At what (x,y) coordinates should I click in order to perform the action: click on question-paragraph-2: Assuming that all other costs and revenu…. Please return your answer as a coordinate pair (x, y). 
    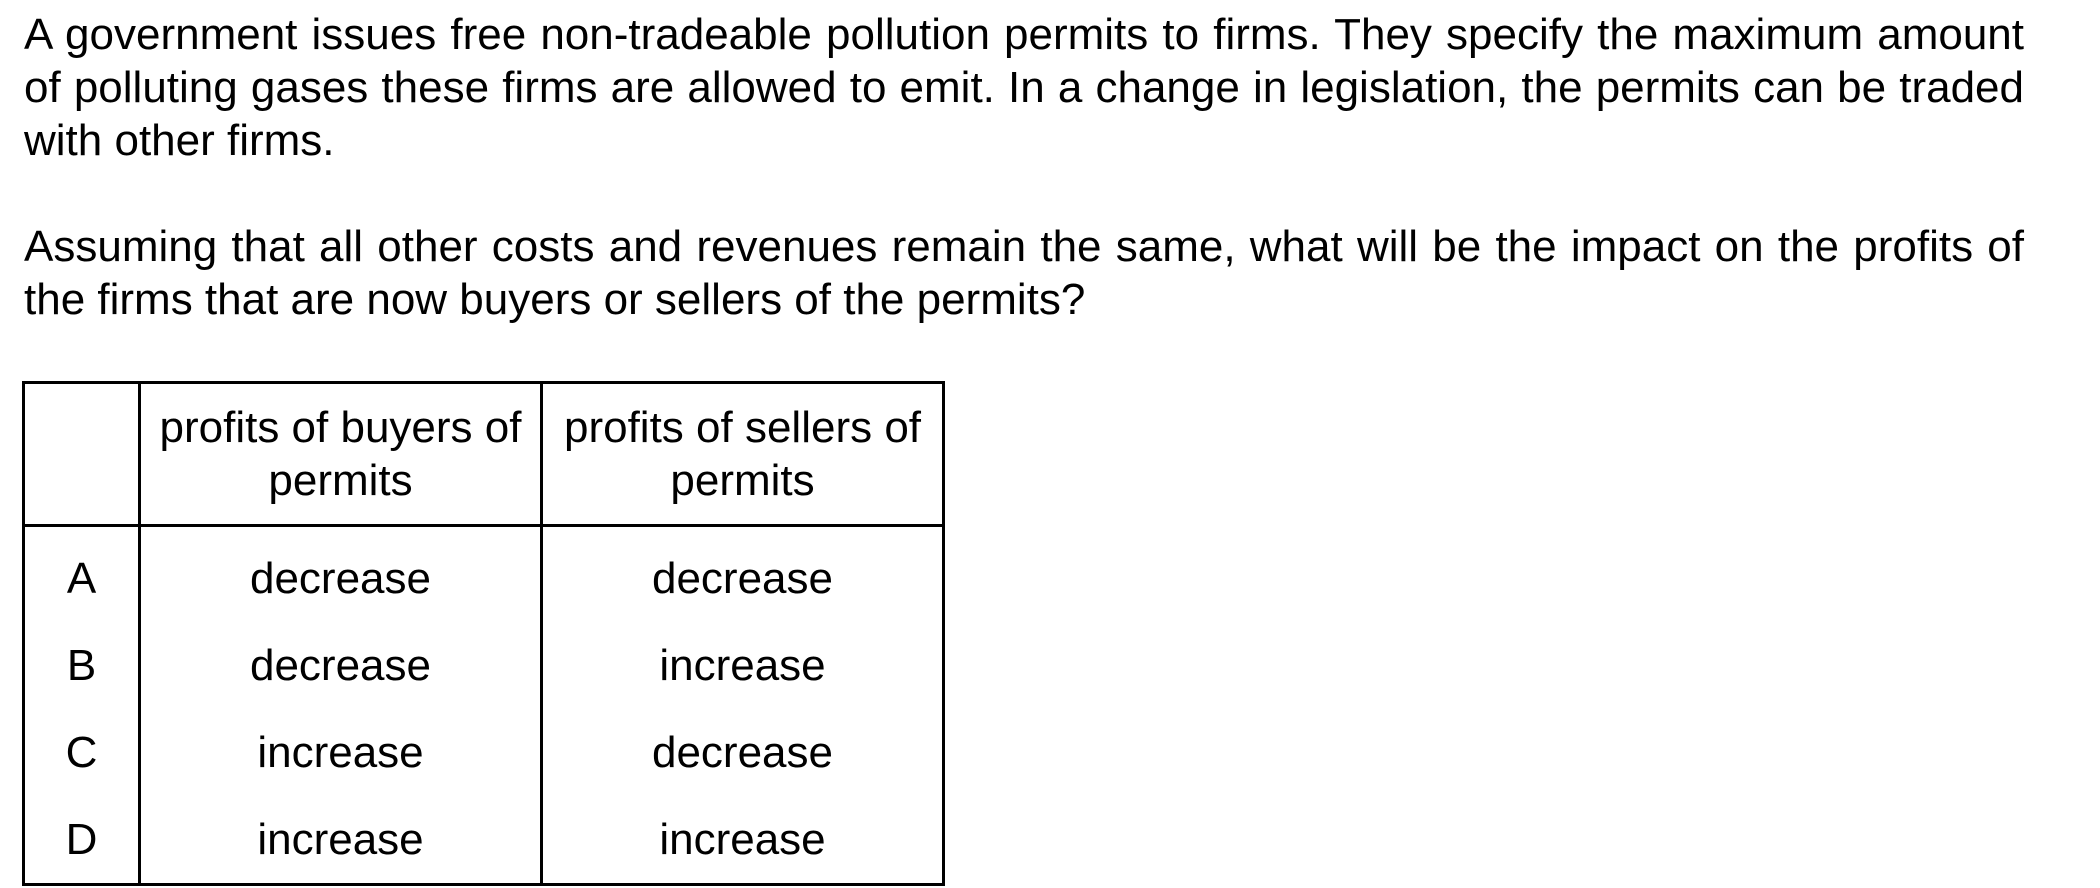
    Looking at the image, I should click on (1024, 273).